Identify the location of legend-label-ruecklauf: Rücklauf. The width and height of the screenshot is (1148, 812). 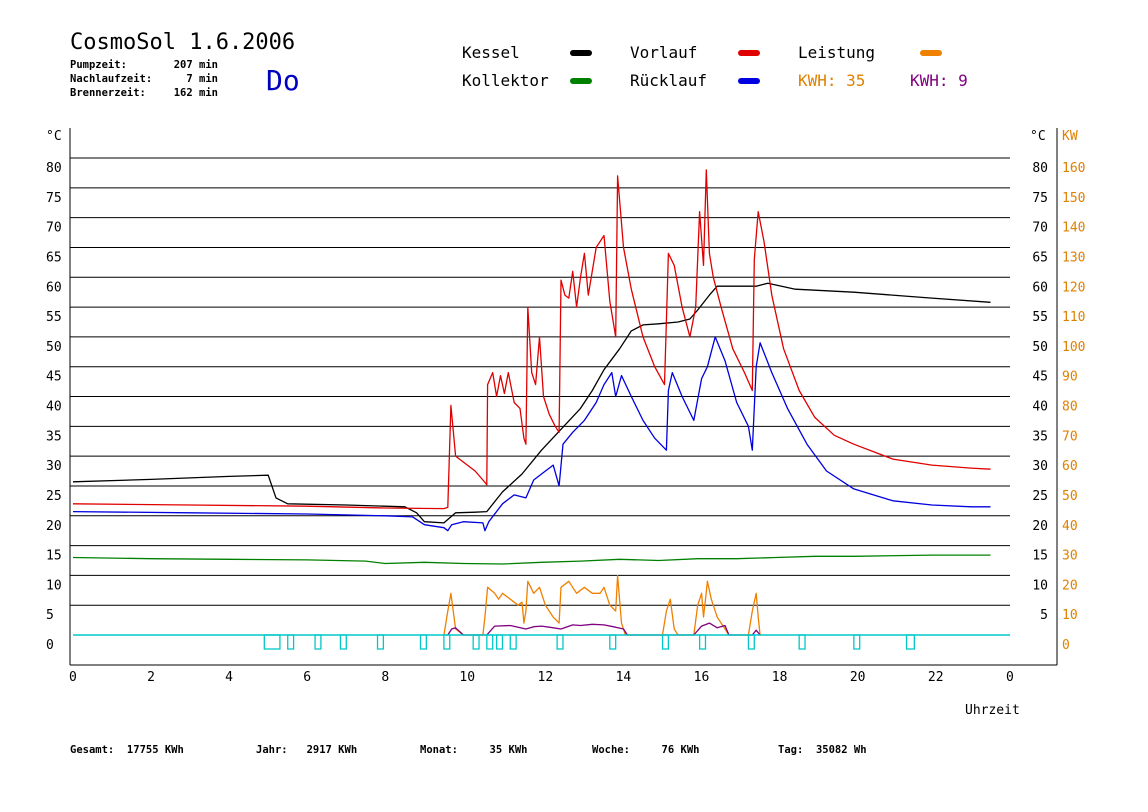
(669, 80).